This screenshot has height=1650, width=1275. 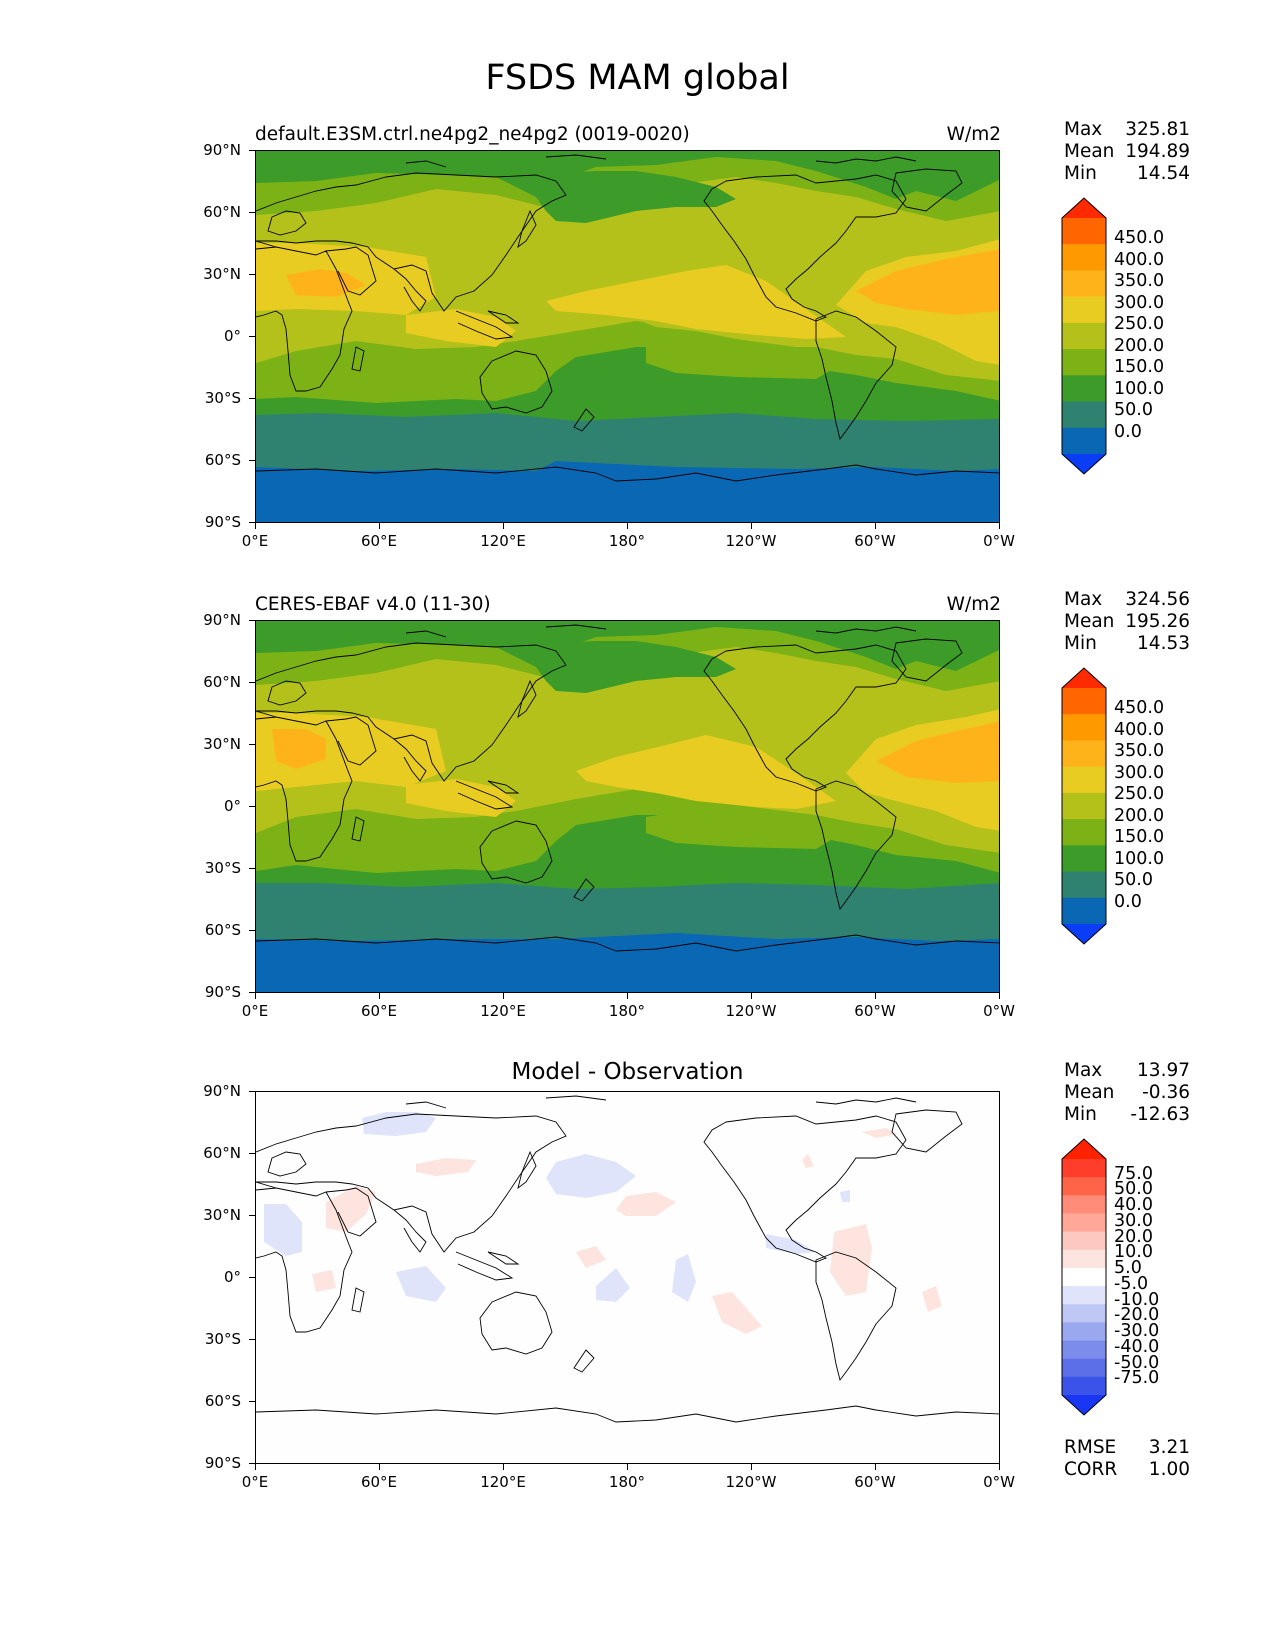 What do you see at coordinates (222, 150) in the screenshot?
I see `lat-tick-label: 90°N` at bounding box center [222, 150].